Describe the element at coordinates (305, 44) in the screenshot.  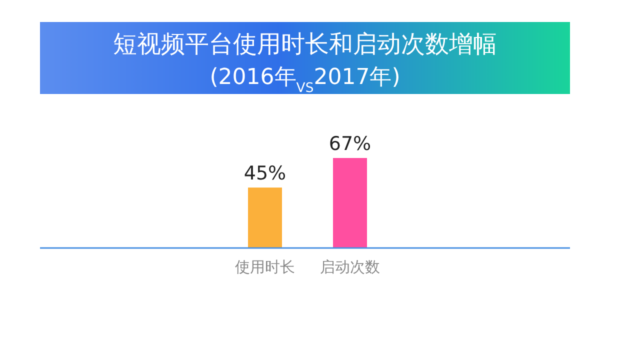
I see `chart-title: 短视频平台使用时长和启动次数增幅` at that location.